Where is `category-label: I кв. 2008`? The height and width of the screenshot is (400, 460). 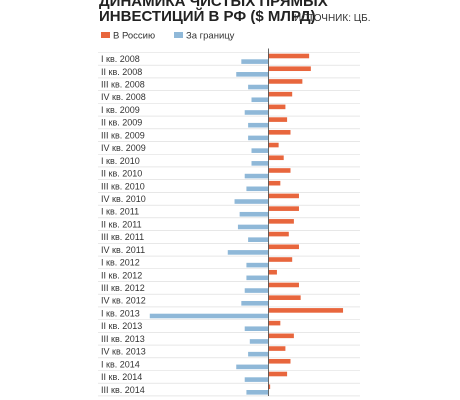 category-label: I кв. 2008 is located at coordinates (120, 59).